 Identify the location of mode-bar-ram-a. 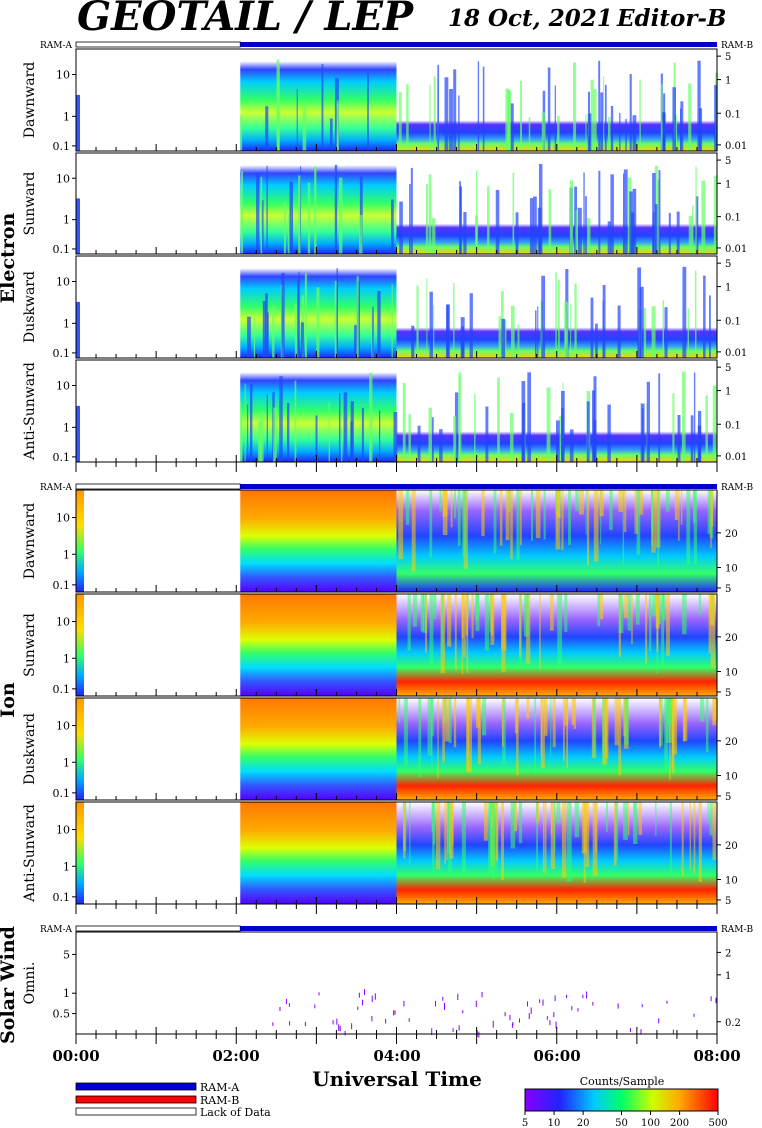
(478, 928).